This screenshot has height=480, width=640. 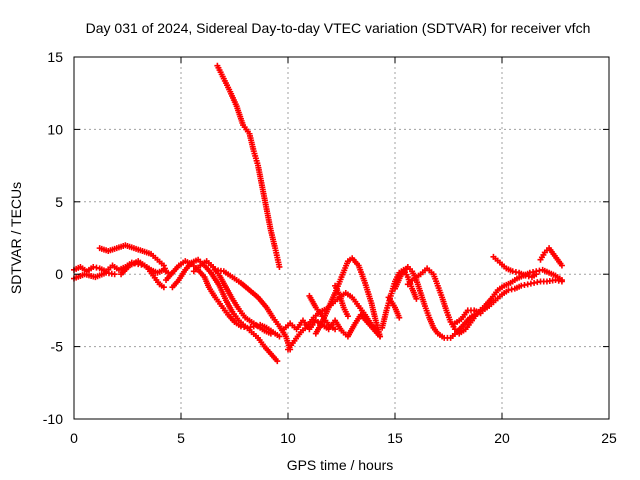 I want to click on x-tick-label: 20, so click(x=502, y=438).